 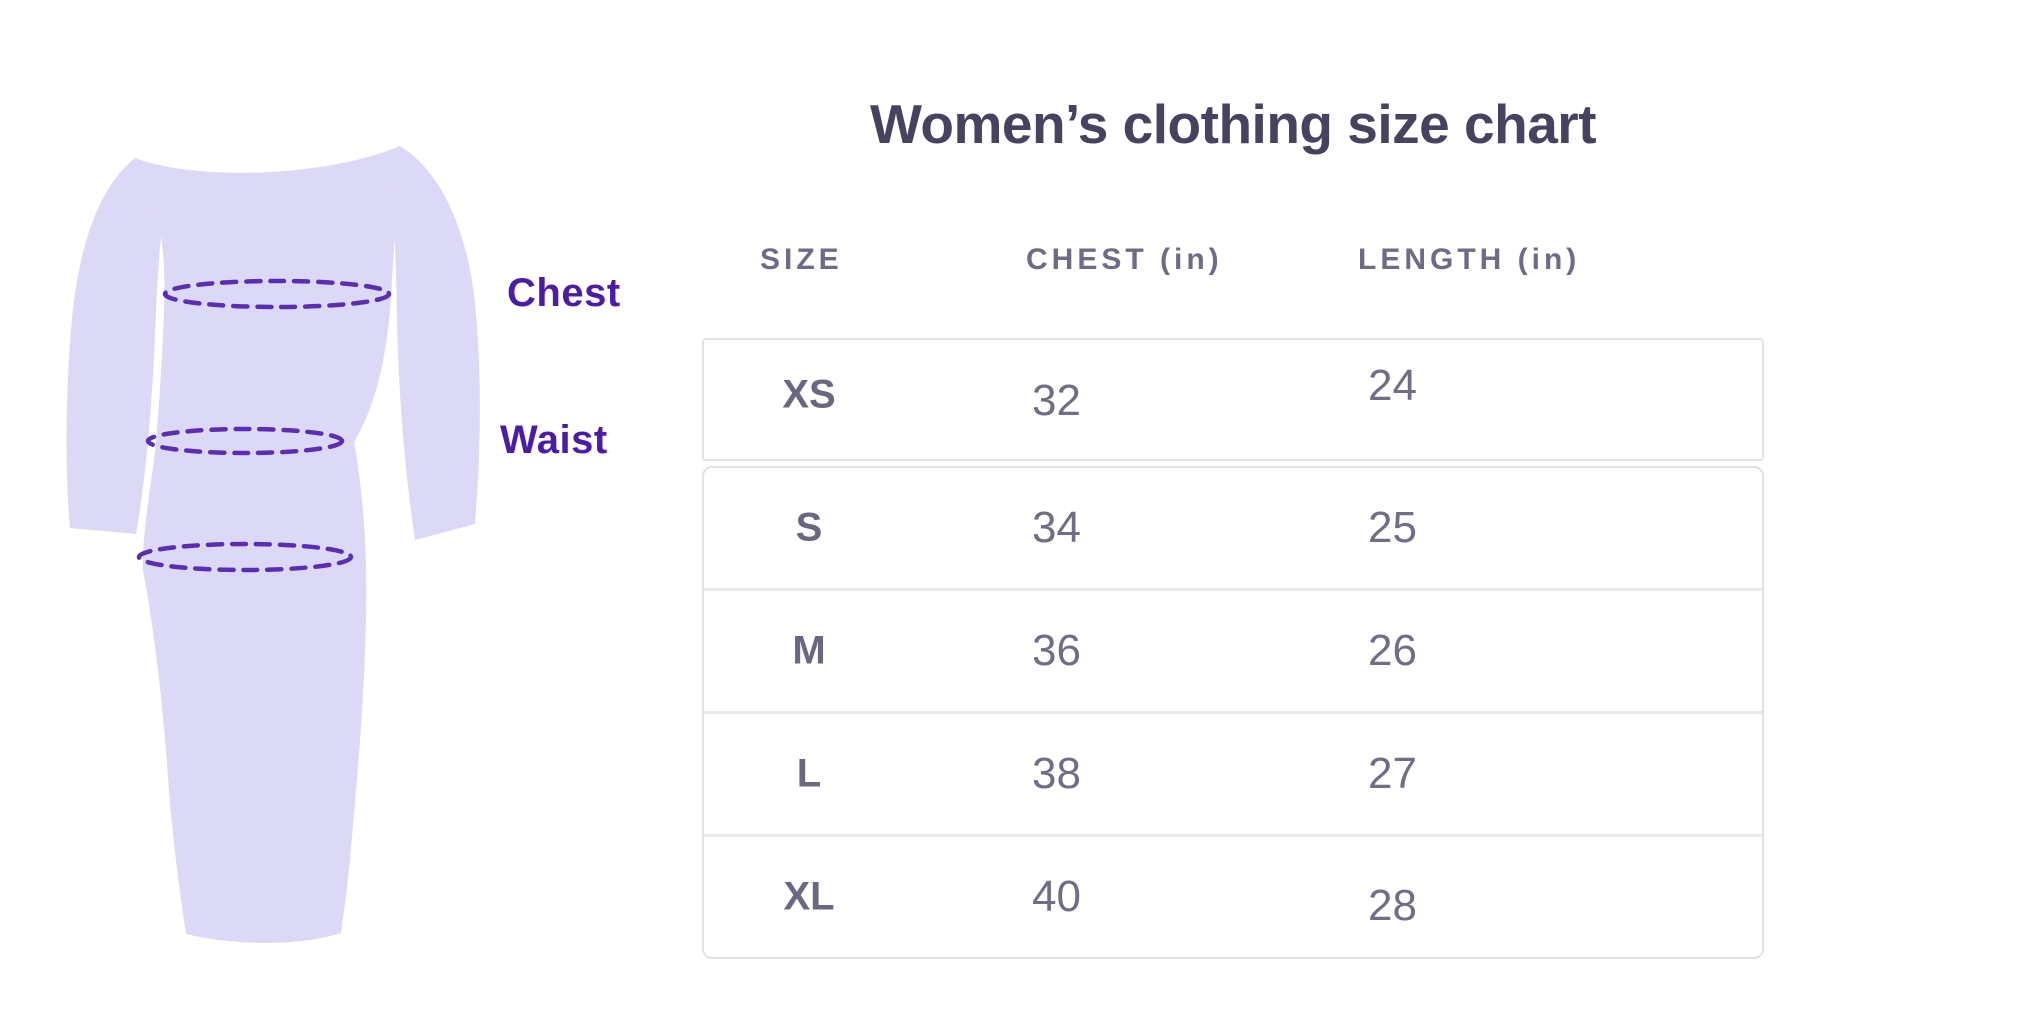 What do you see at coordinates (1056, 400) in the screenshot?
I see `chest-cell: 32` at bounding box center [1056, 400].